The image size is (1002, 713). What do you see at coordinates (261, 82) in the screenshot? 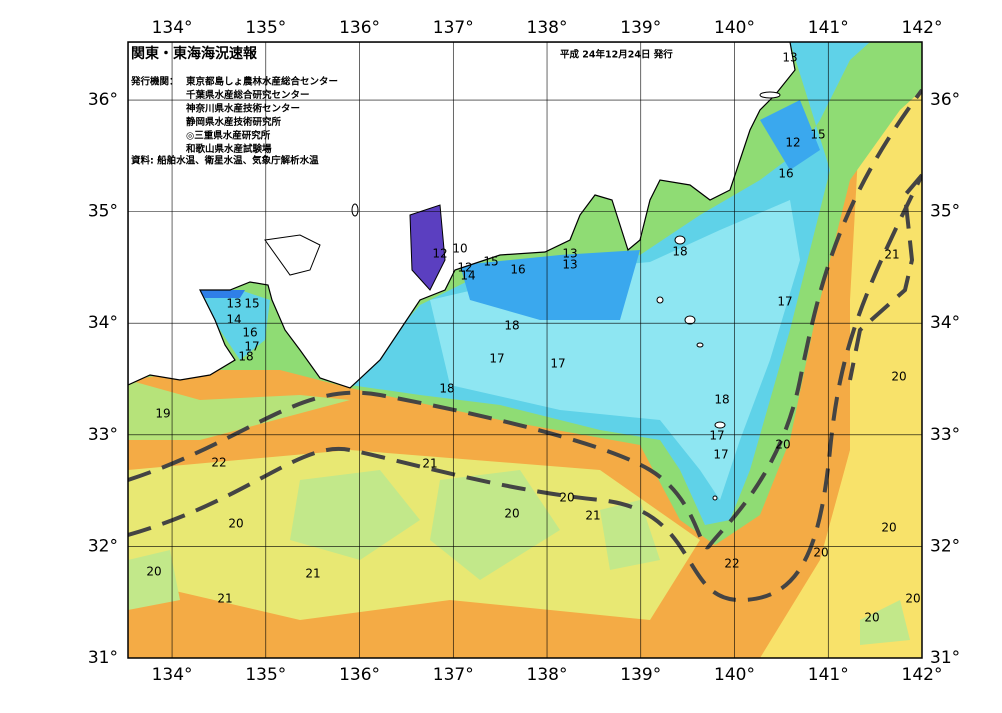
I see `agency: 東京都島しょ農林水産総合センター` at bounding box center [261, 82].